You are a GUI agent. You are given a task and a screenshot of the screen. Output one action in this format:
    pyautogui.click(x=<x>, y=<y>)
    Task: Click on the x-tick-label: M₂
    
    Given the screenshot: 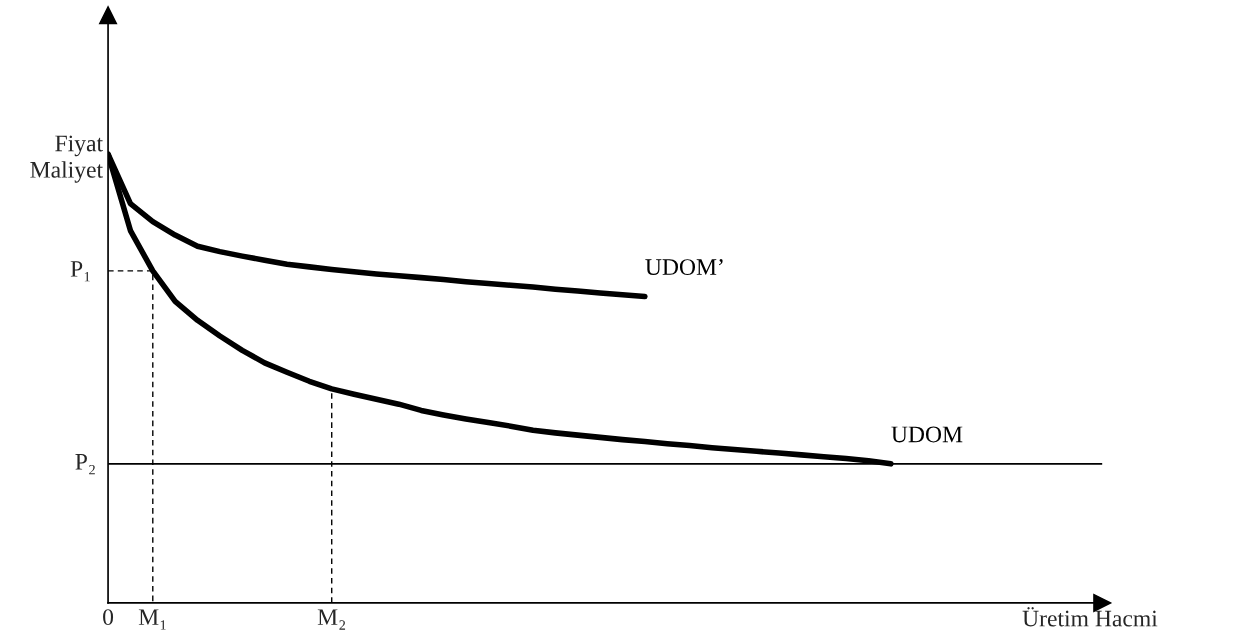 What is the action you would take?
    pyautogui.click(x=331, y=619)
    